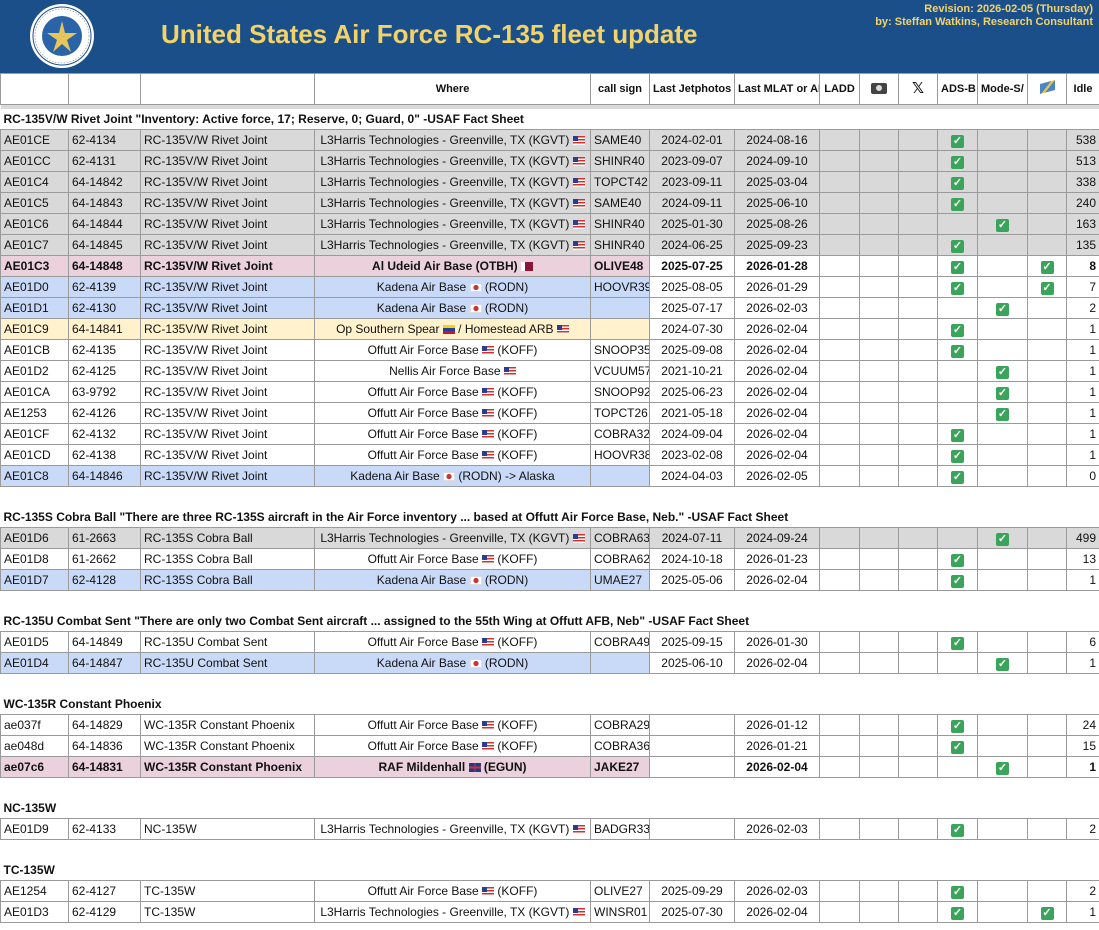 The height and width of the screenshot is (930, 1099). I want to click on hex-cell: AE01D2, so click(34, 371).